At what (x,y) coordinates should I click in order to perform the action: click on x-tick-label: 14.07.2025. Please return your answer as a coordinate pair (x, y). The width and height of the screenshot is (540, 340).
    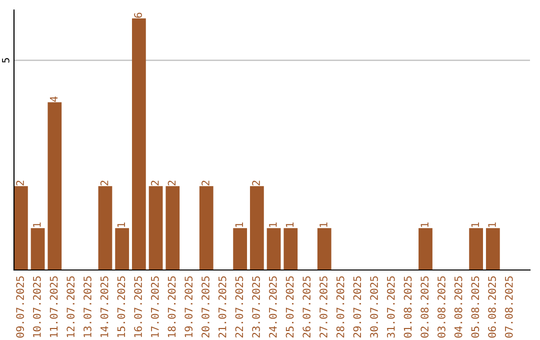
    Looking at the image, I should click on (104, 307).